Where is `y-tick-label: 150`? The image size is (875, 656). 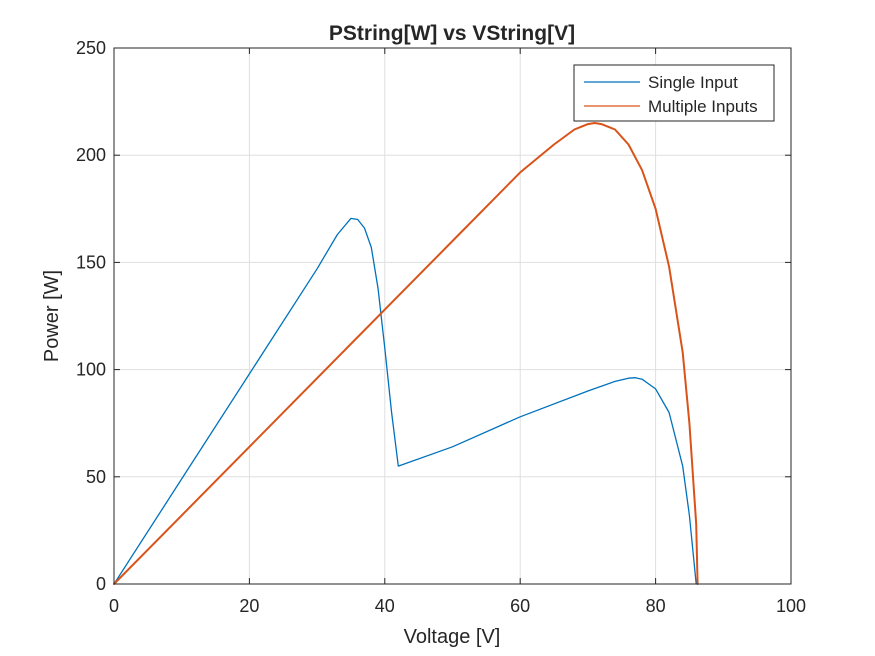
y-tick-label: 150 is located at coordinates (91, 262).